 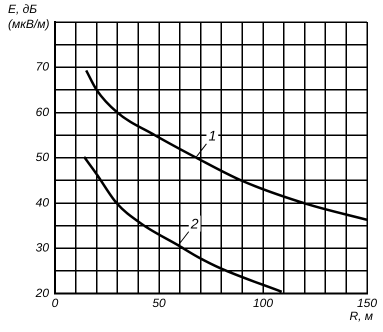 What do you see at coordinates (159, 303) in the screenshot?
I see `x-tick-label: 50` at bounding box center [159, 303].